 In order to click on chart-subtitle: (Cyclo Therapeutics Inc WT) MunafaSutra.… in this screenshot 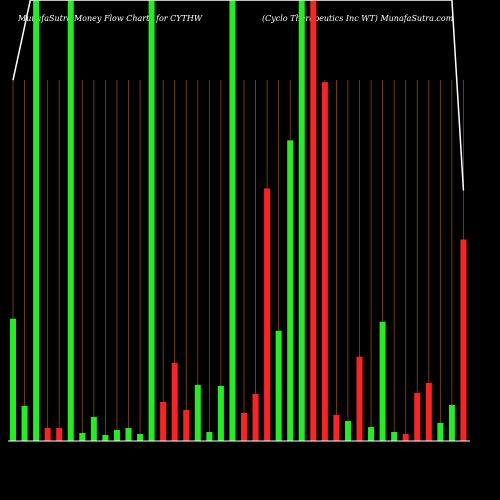, I will do `click(358, 18)`.